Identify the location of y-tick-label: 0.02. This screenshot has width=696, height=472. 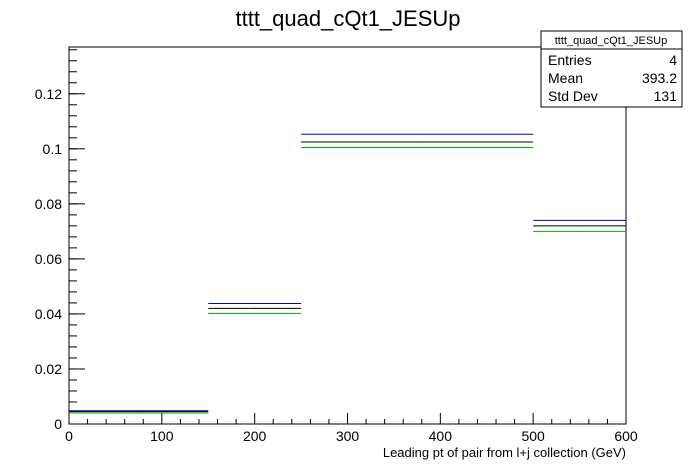
(48, 369).